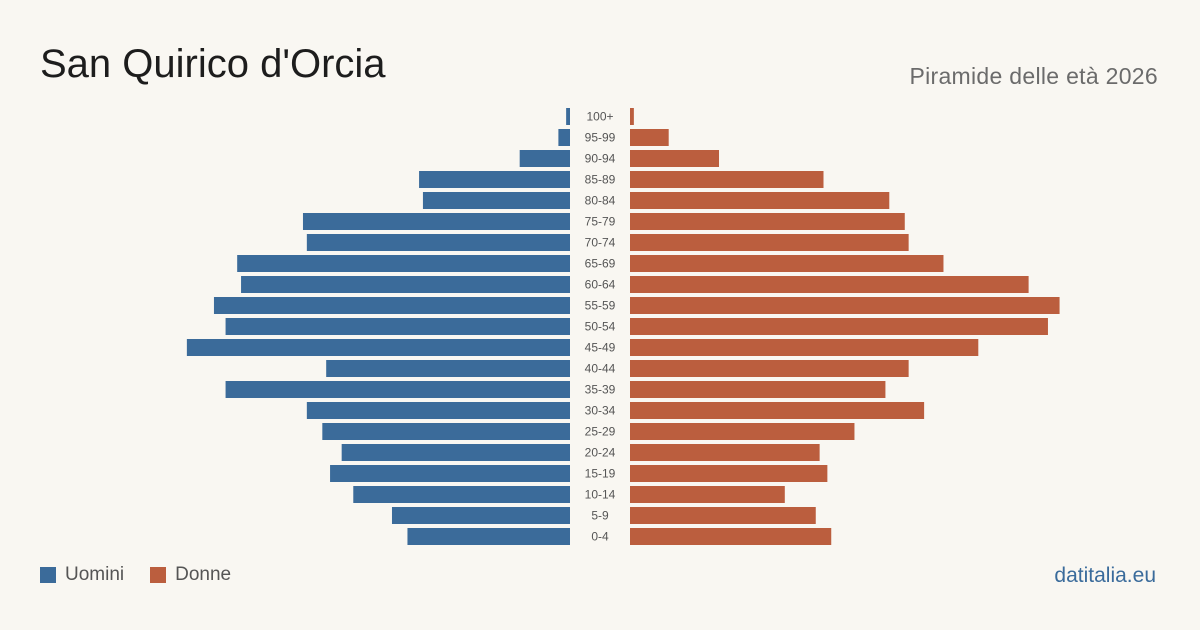 This screenshot has height=630, width=1200. I want to click on legend-label-men: Uomini, so click(95, 574).